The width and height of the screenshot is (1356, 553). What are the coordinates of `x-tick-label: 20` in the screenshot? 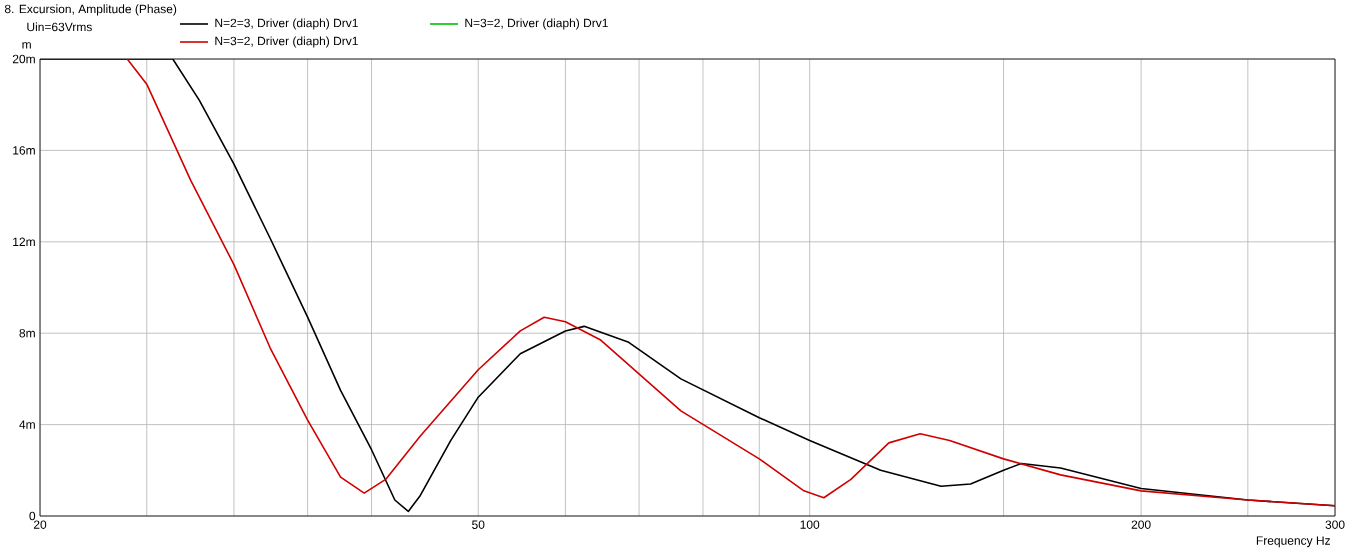 It's located at (40, 524).